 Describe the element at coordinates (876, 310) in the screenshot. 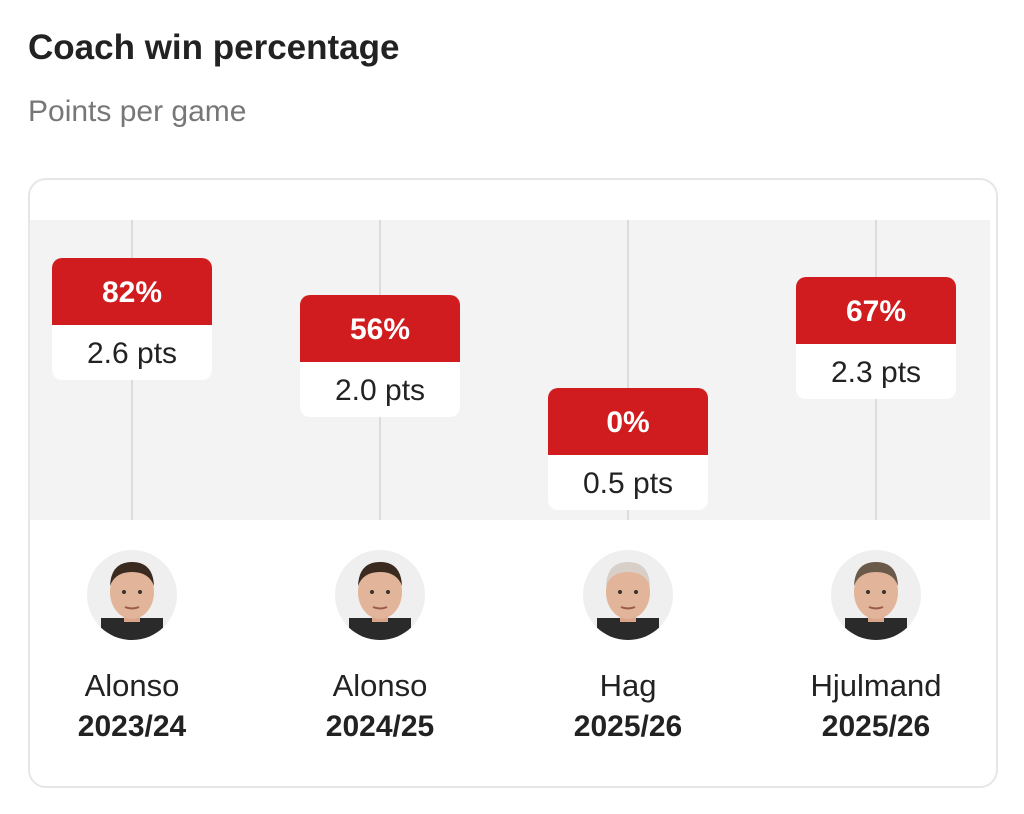

I see `win-percentage: 67%` at that location.